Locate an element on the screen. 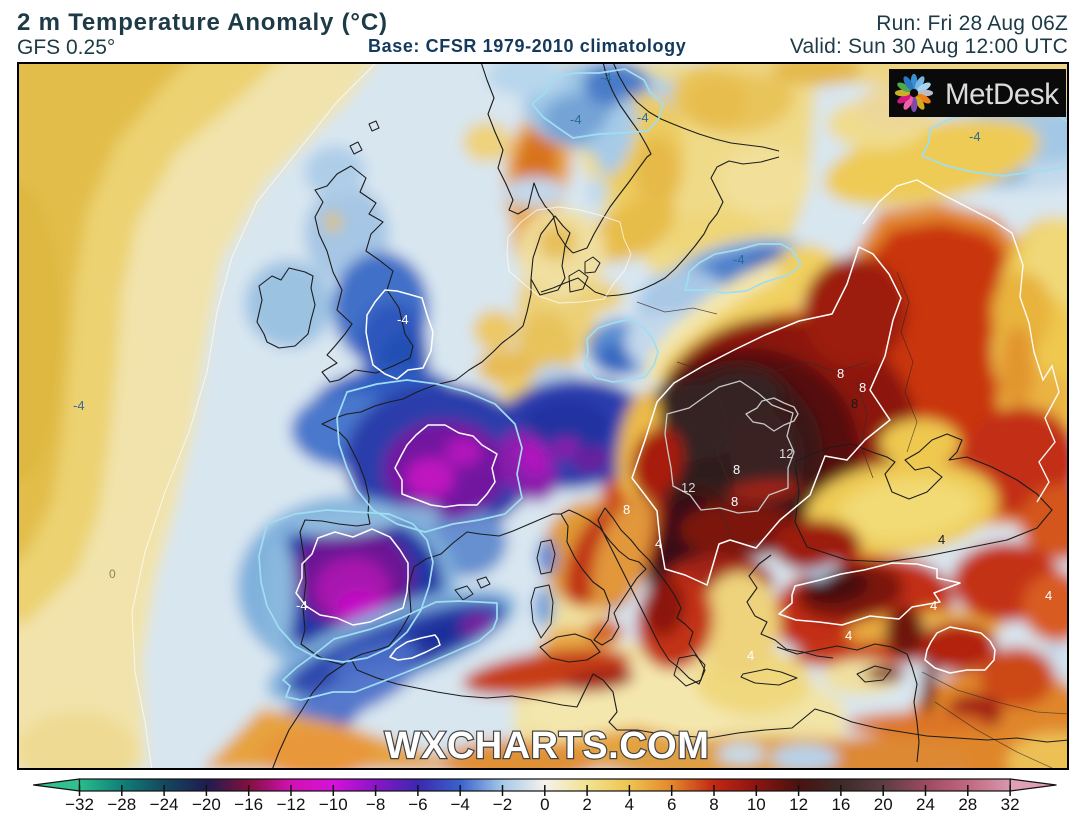 This screenshot has width=1088, height=833. svg-text: 28 is located at coordinates (967, 804).